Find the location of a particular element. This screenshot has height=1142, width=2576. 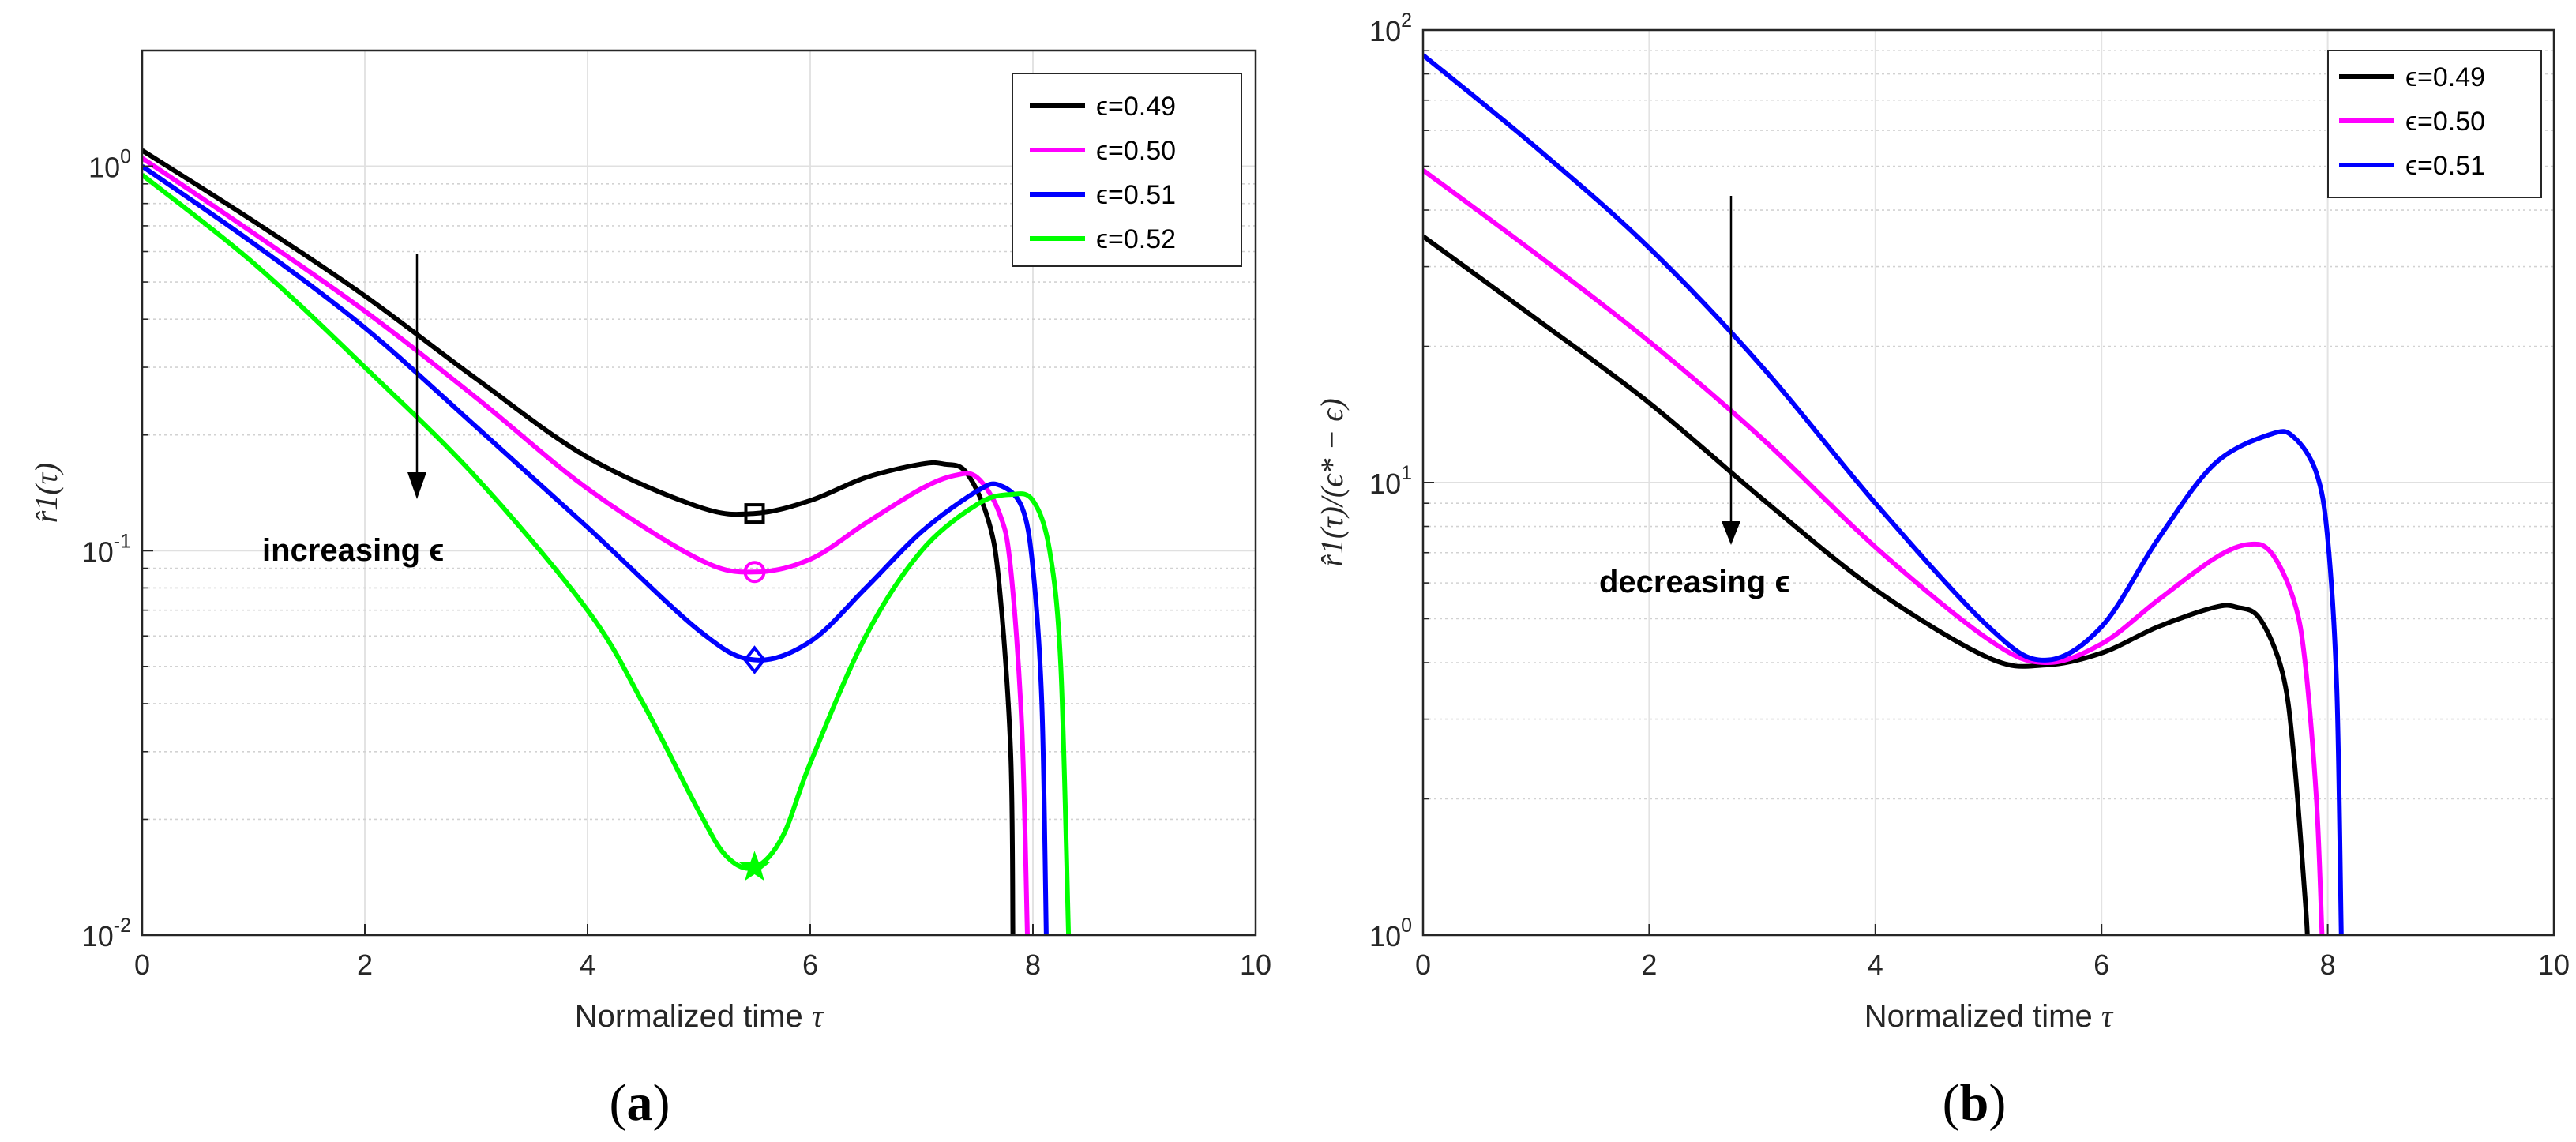

chart-a-x-axis-label: Normalized time τ is located at coordinates (699, 1016).